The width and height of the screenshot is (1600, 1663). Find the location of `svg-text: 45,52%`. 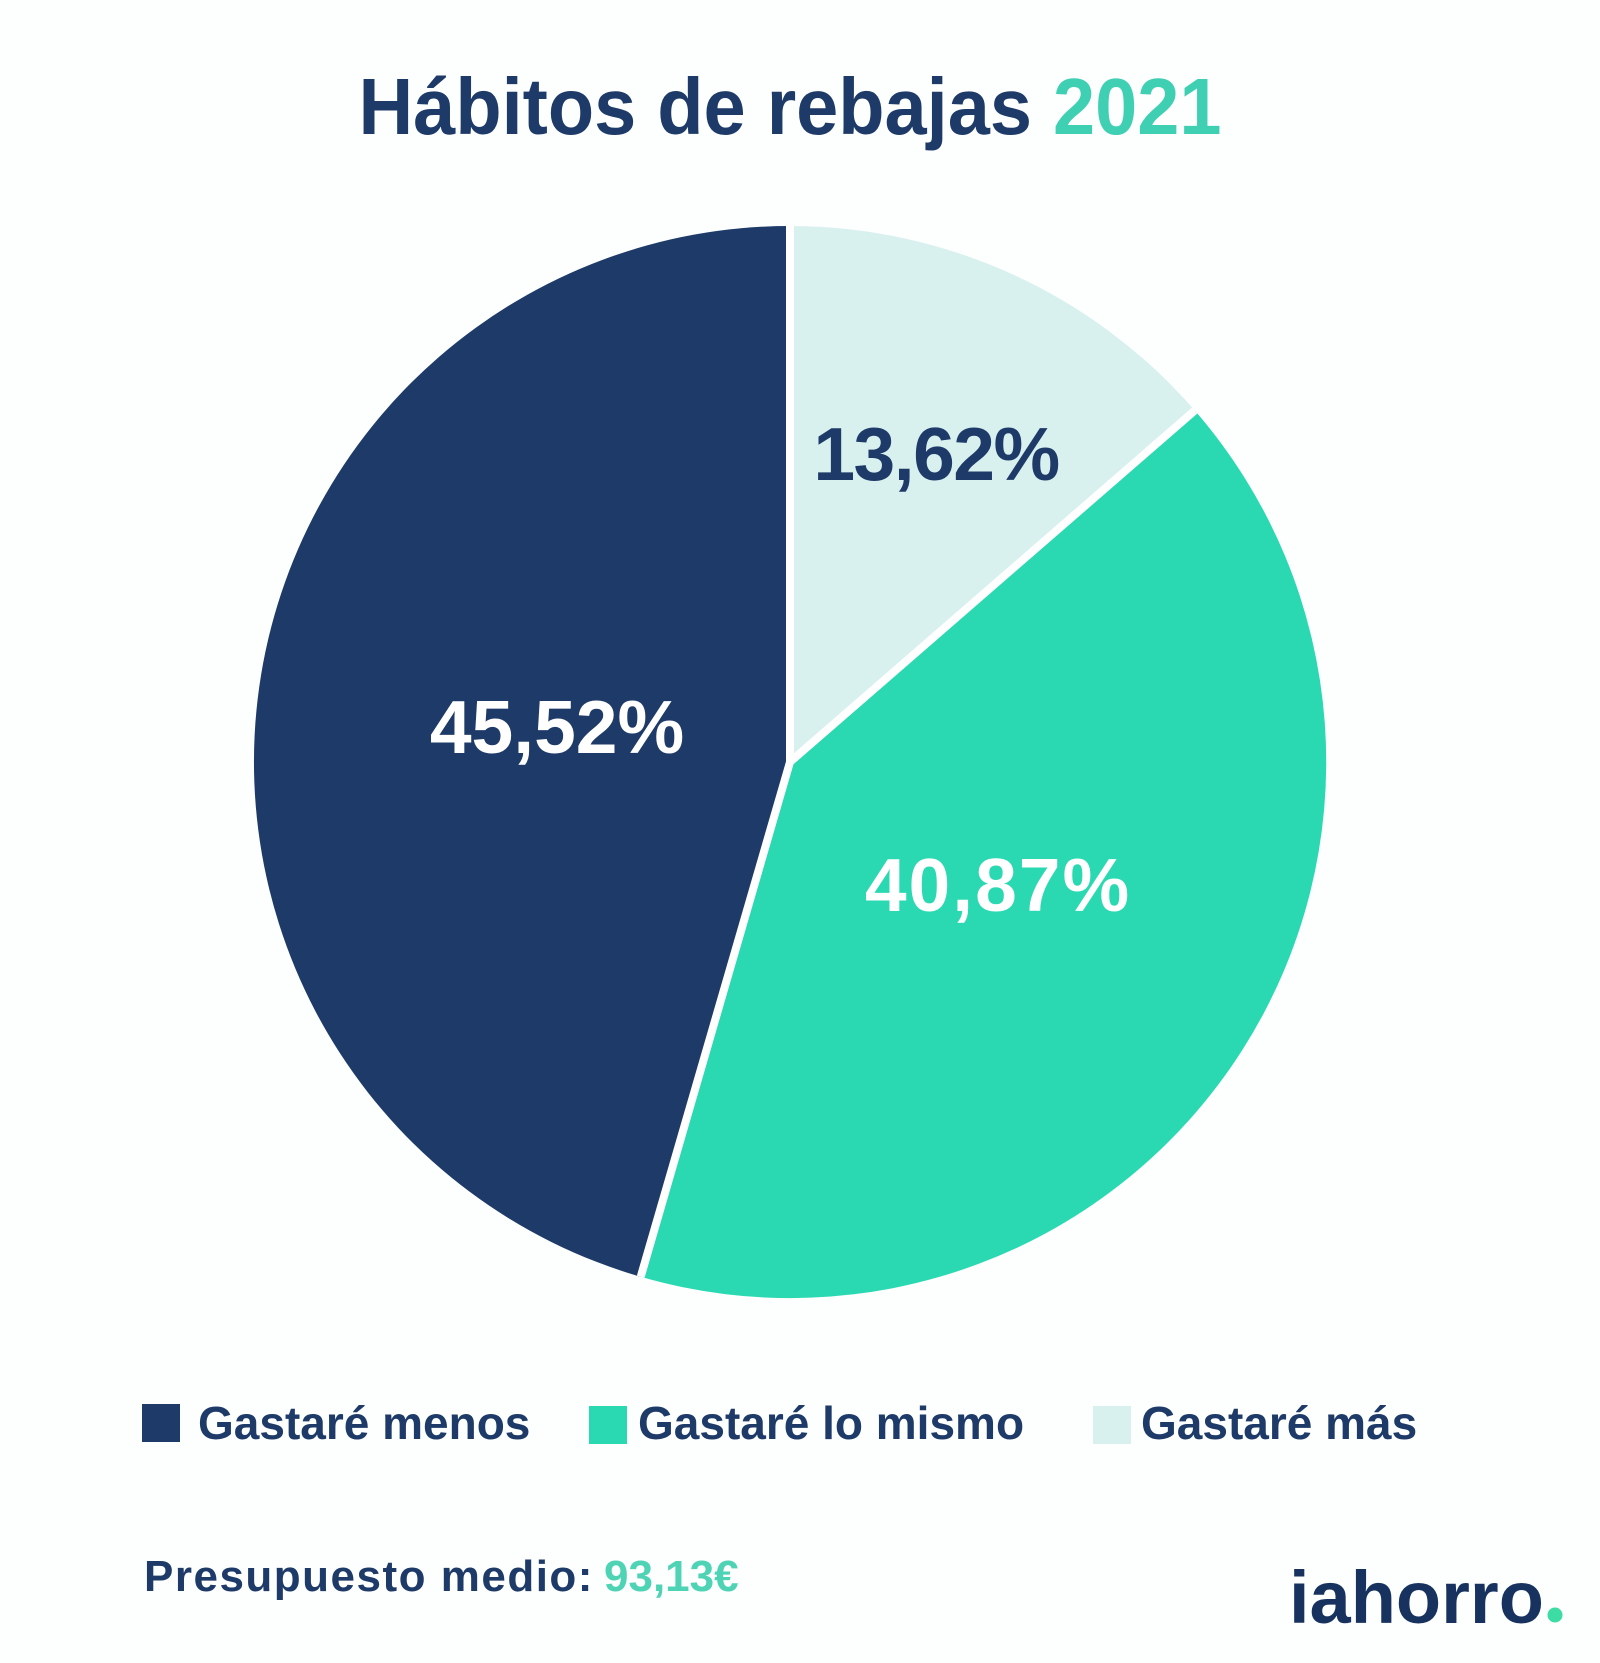

svg-text: 45,52% is located at coordinates (557, 727).